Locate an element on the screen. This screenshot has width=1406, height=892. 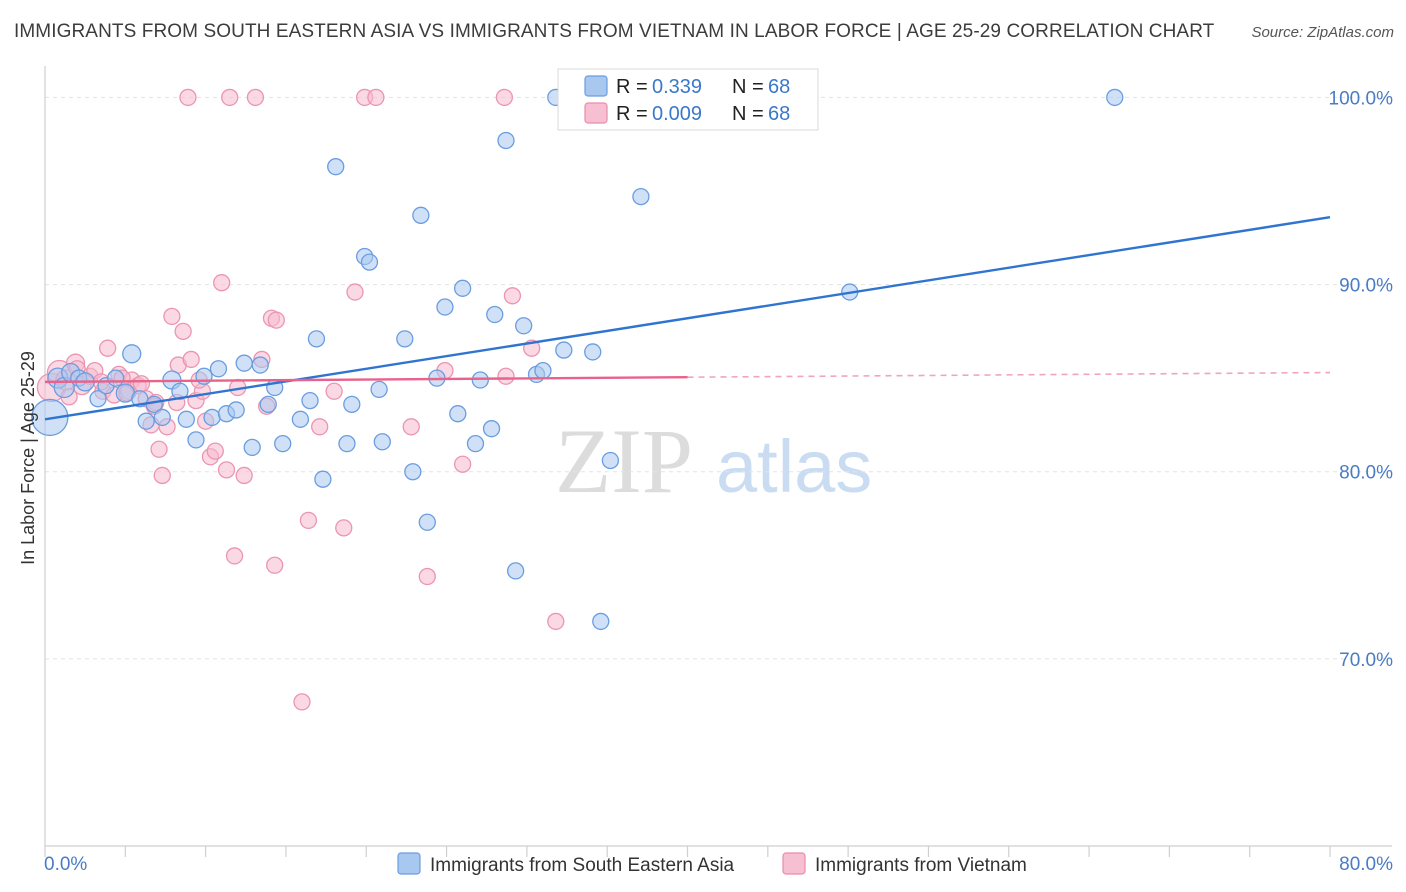
bottom-legend-label-vietnam: Immigrants from Vietnam is located at coordinates (921, 865).